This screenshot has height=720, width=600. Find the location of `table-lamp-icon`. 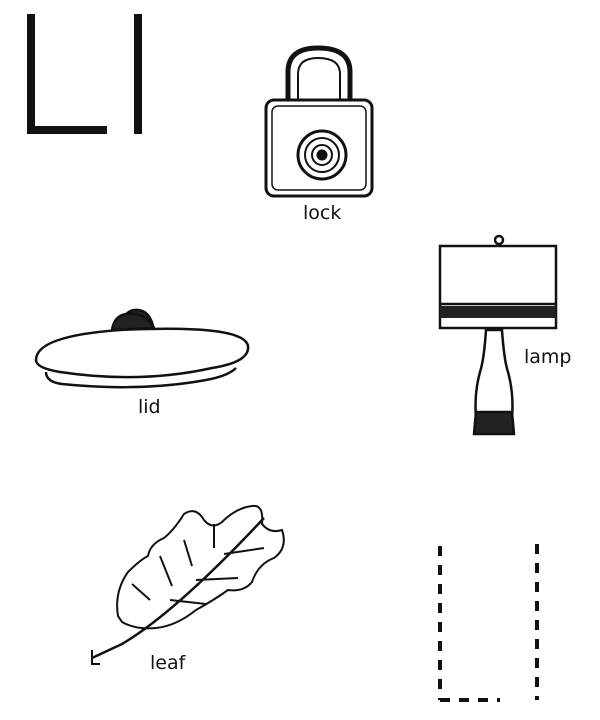

table-lamp-icon is located at coordinates (498, 335).